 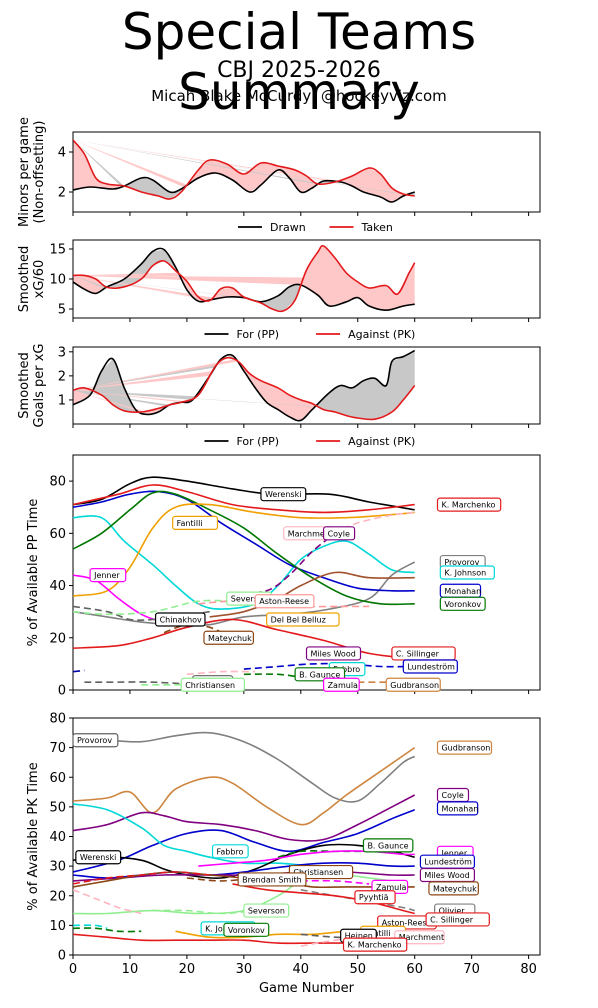 What do you see at coordinates (374, 897) in the screenshot?
I see `player-label-text: Pyyhtiä` at bounding box center [374, 897].